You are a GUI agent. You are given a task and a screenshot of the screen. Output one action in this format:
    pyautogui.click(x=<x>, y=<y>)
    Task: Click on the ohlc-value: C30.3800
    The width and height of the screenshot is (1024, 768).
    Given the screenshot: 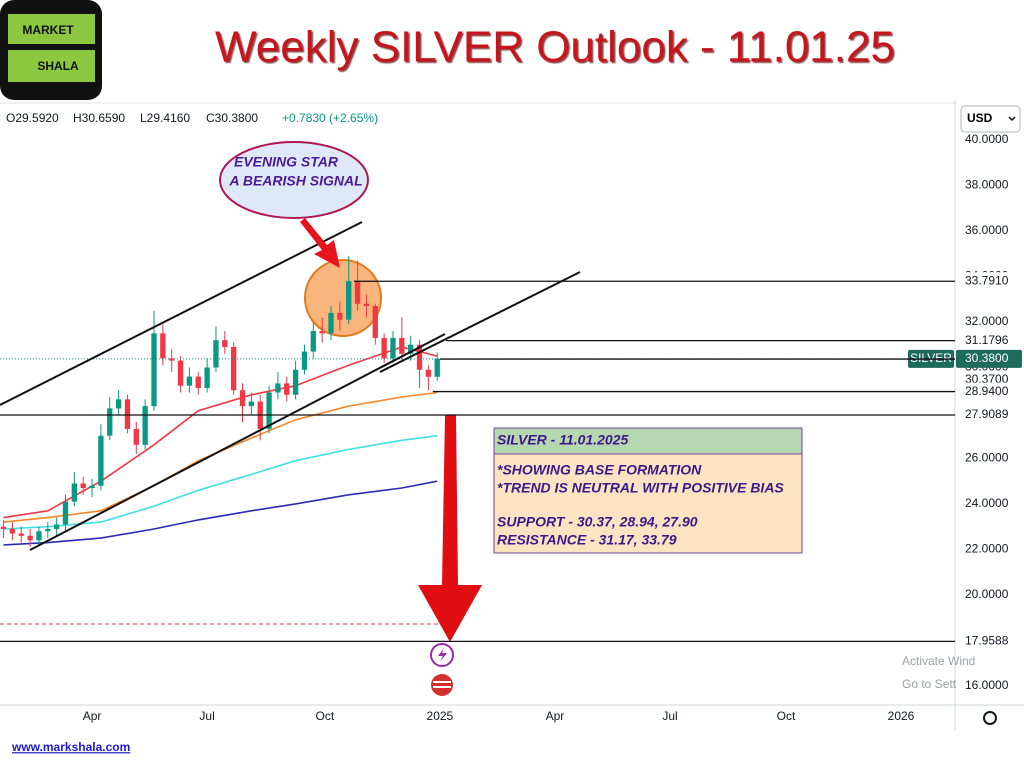 What is the action you would take?
    pyautogui.click(x=232, y=118)
    